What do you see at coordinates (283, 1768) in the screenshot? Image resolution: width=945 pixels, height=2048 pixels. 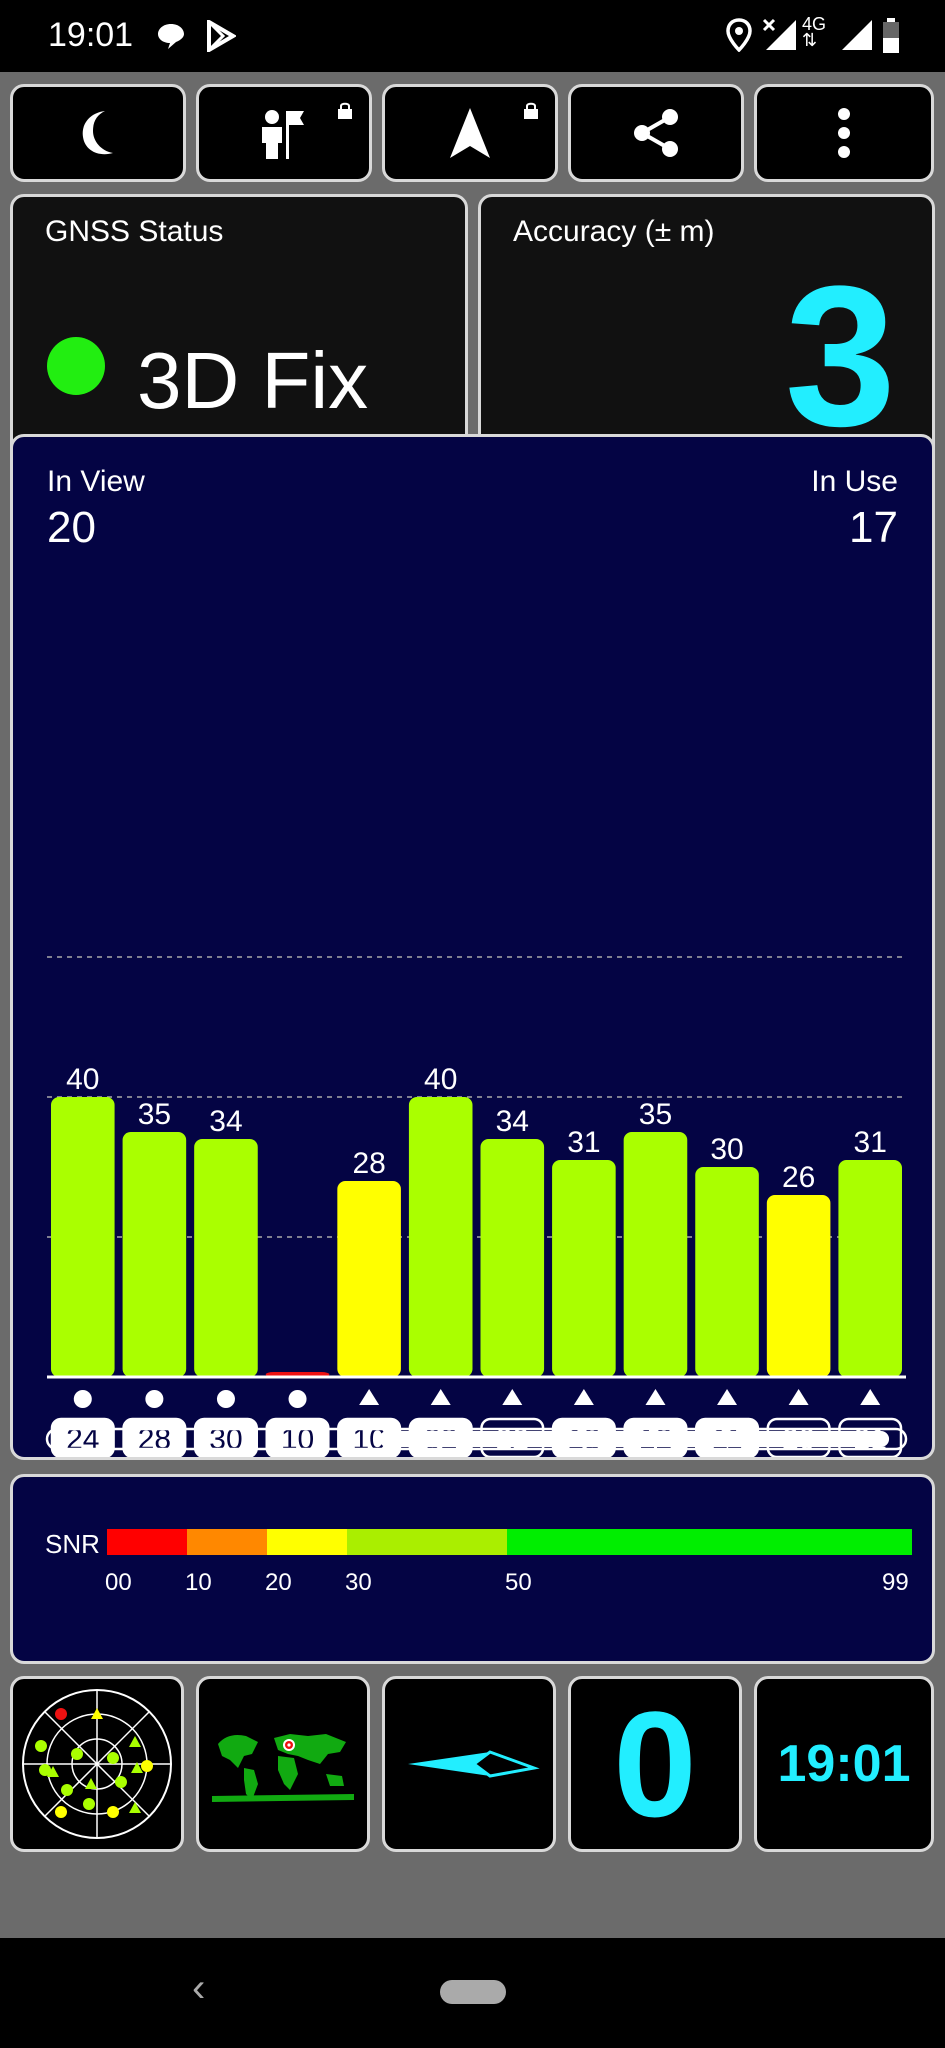 I see `world-map-icon` at bounding box center [283, 1768].